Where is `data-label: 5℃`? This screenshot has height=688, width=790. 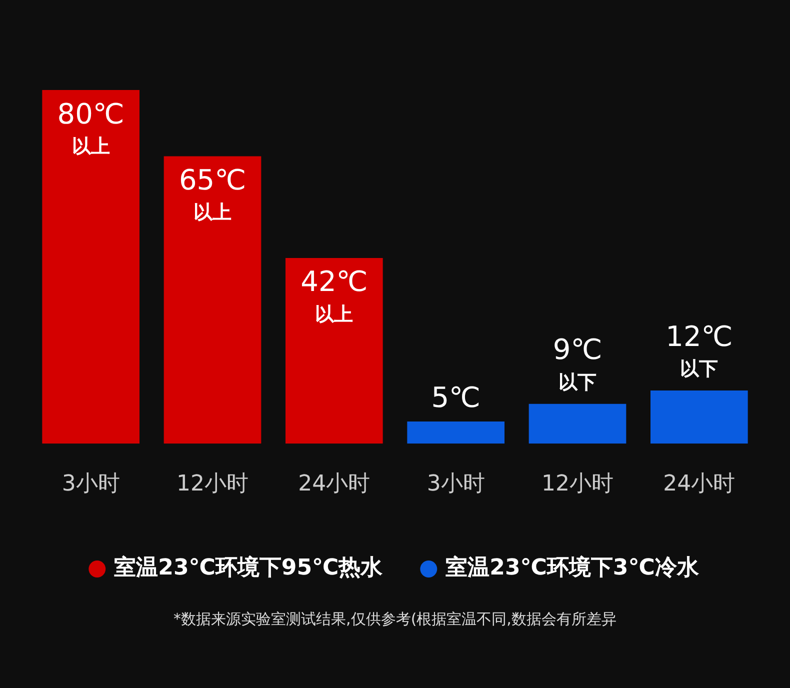 data-label: 5℃ is located at coordinates (455, 397).